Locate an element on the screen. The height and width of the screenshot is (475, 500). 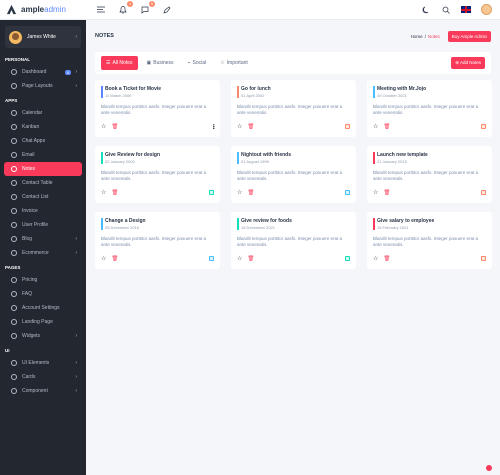
search-icon is located at coordinates (446, 10).